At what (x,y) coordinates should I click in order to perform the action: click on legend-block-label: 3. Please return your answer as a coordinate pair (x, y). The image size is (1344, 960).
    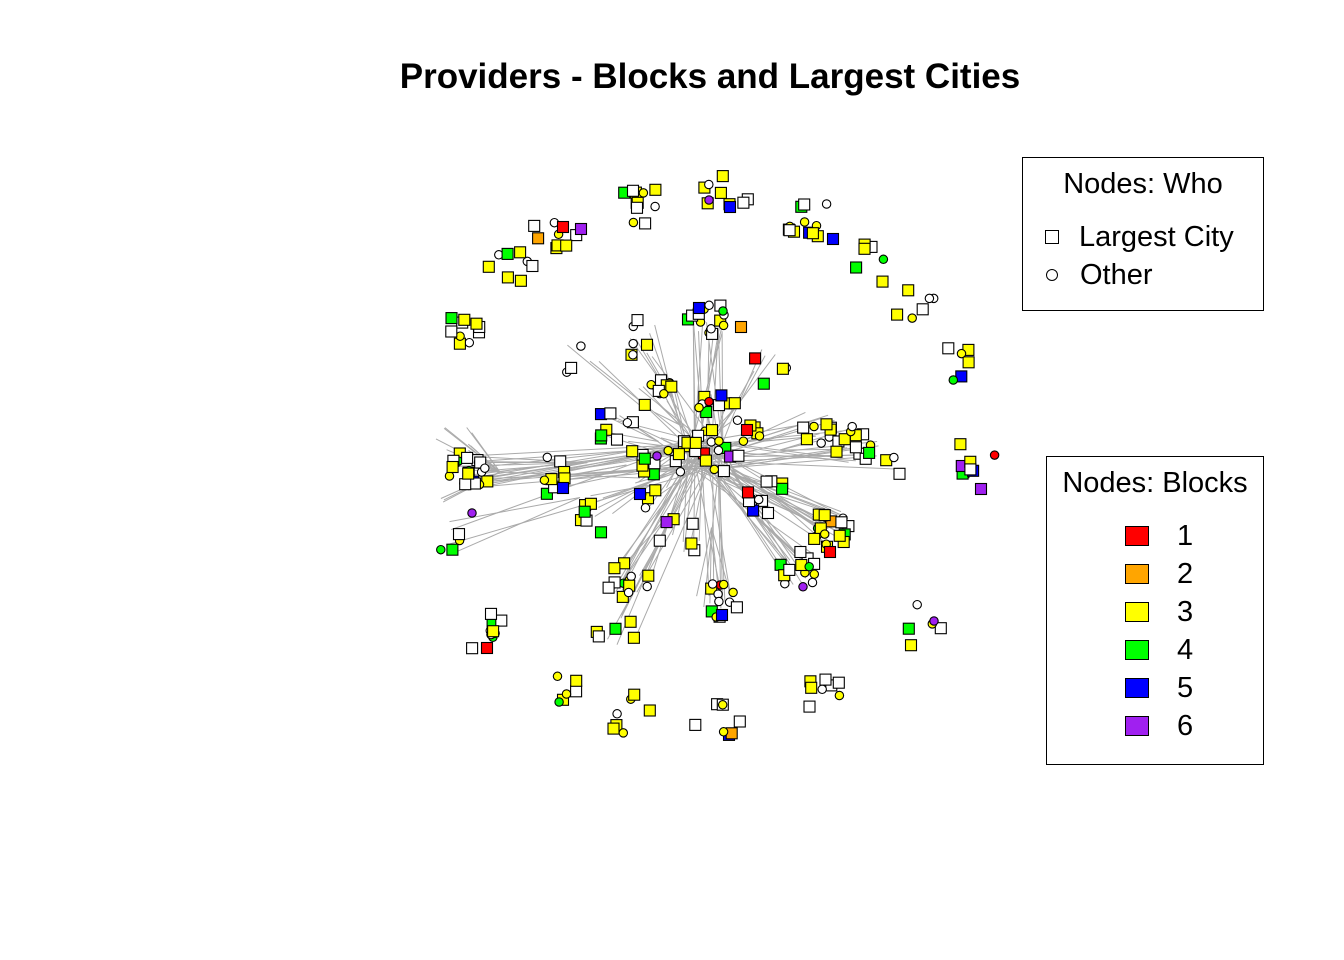
    Looking at the image, I should click on (1185, 611).